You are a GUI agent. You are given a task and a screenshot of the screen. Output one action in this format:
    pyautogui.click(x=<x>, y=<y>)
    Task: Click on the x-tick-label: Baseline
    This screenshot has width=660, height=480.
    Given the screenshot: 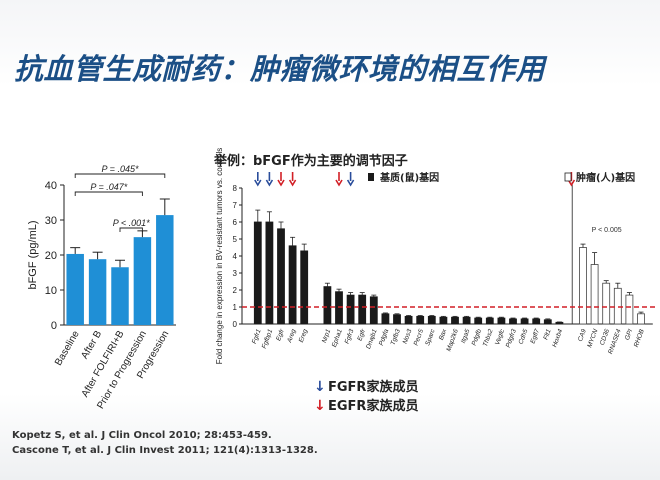 What is the action you would take?
    pyautogui.click(x=67, y=348)
    